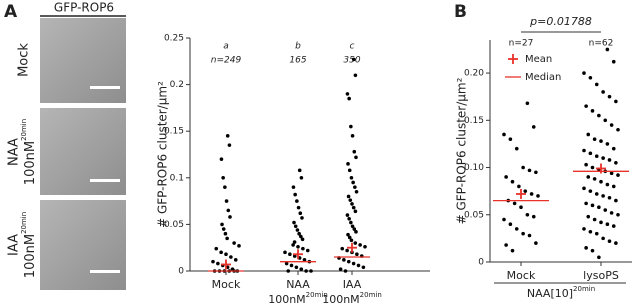  I want to click on x-axis-label-sup: 20min, so click(584, 289).